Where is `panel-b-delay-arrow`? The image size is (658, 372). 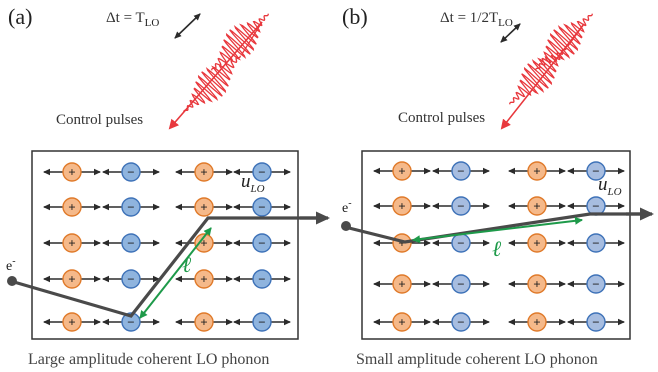
panel-b-delay-arrow is located at coordinates (510, 33).